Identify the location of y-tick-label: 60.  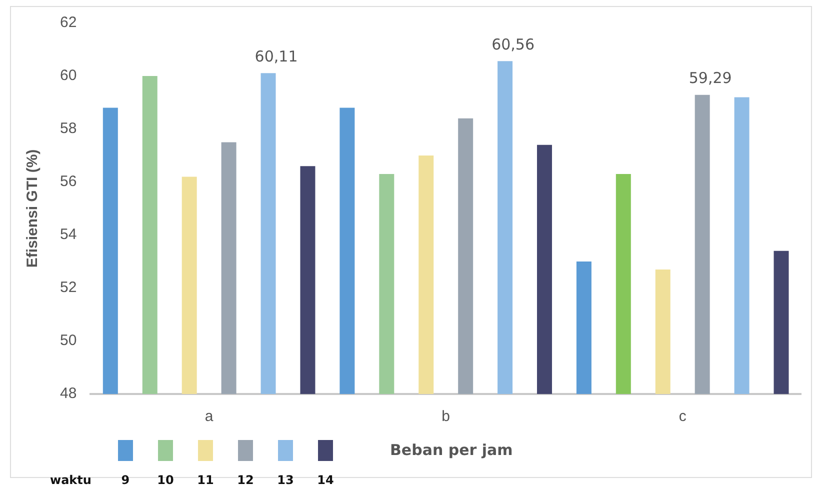
(68, 75).